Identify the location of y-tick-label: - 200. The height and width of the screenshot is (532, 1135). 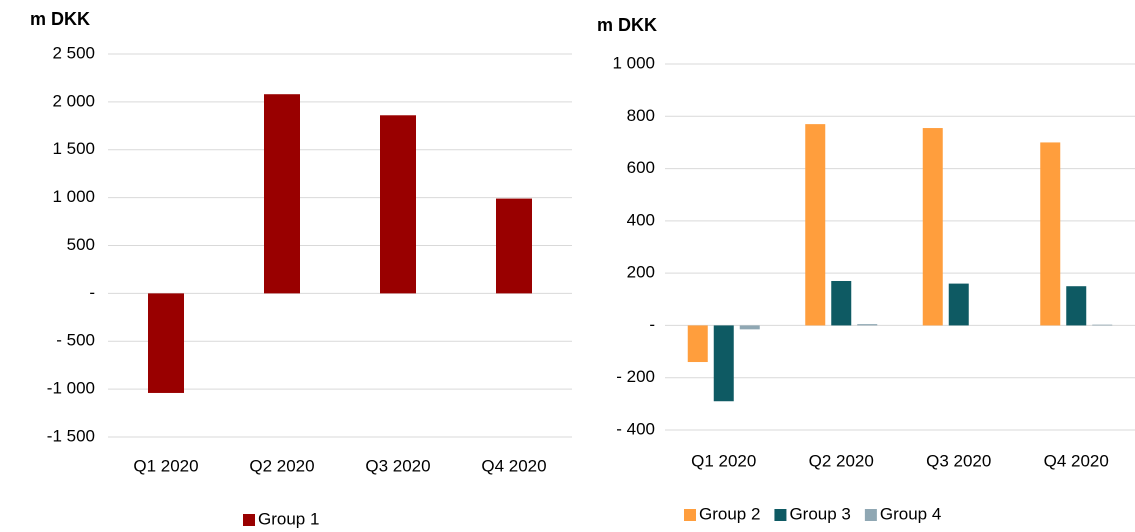
(635, 376).